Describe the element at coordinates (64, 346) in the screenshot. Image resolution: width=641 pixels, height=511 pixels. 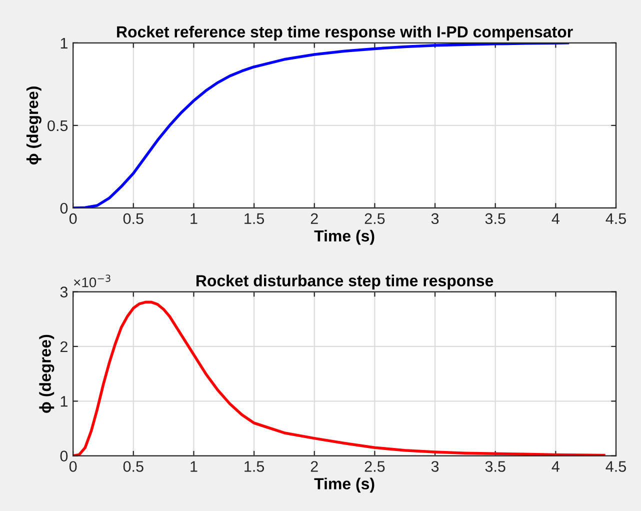
I see `y-tick-label: 2` at that location.